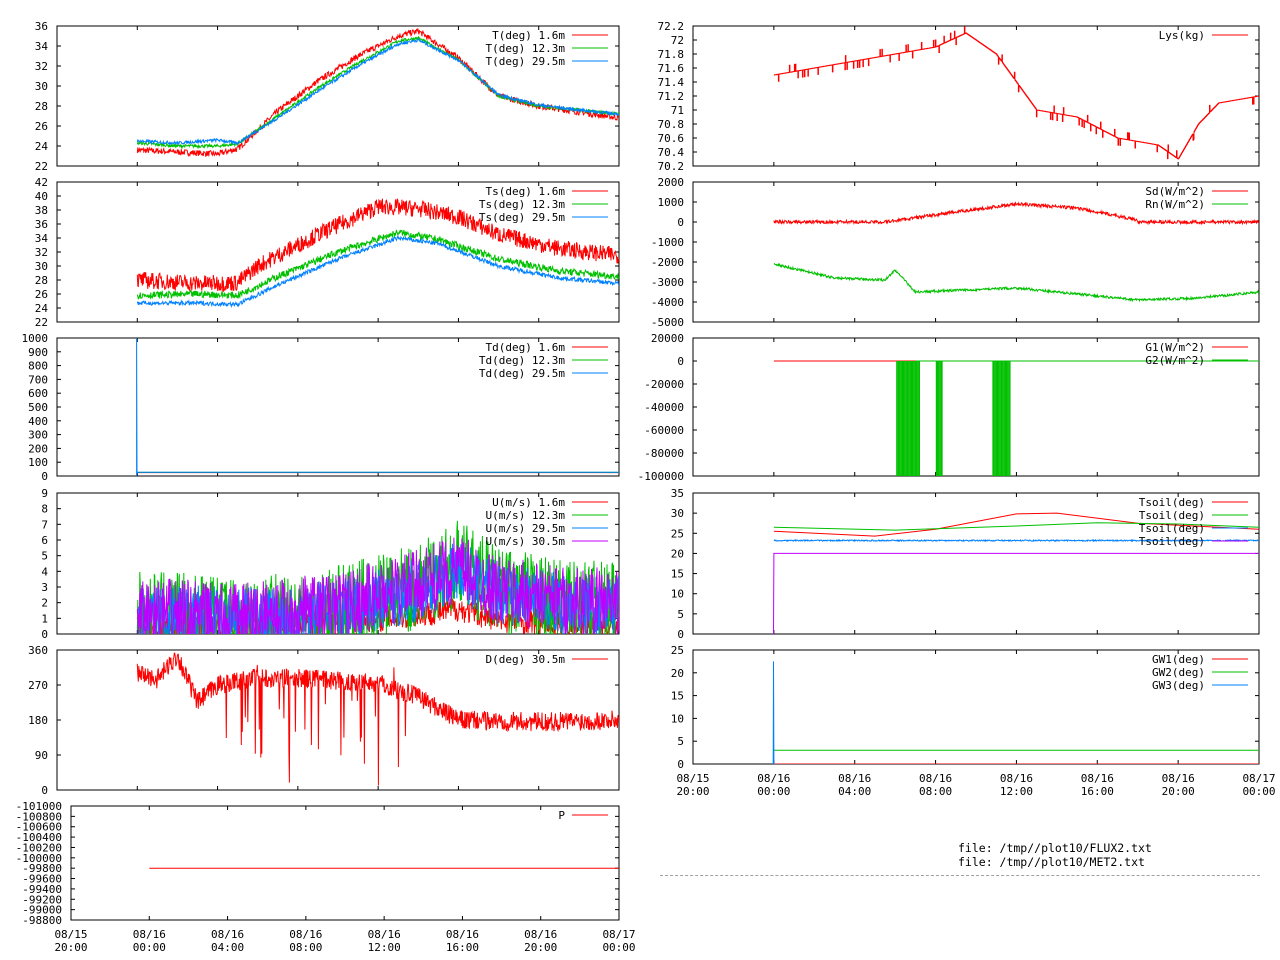 This screenshot has width=1280, height=960. I want to click on legend-label: P, so click(561, 815).